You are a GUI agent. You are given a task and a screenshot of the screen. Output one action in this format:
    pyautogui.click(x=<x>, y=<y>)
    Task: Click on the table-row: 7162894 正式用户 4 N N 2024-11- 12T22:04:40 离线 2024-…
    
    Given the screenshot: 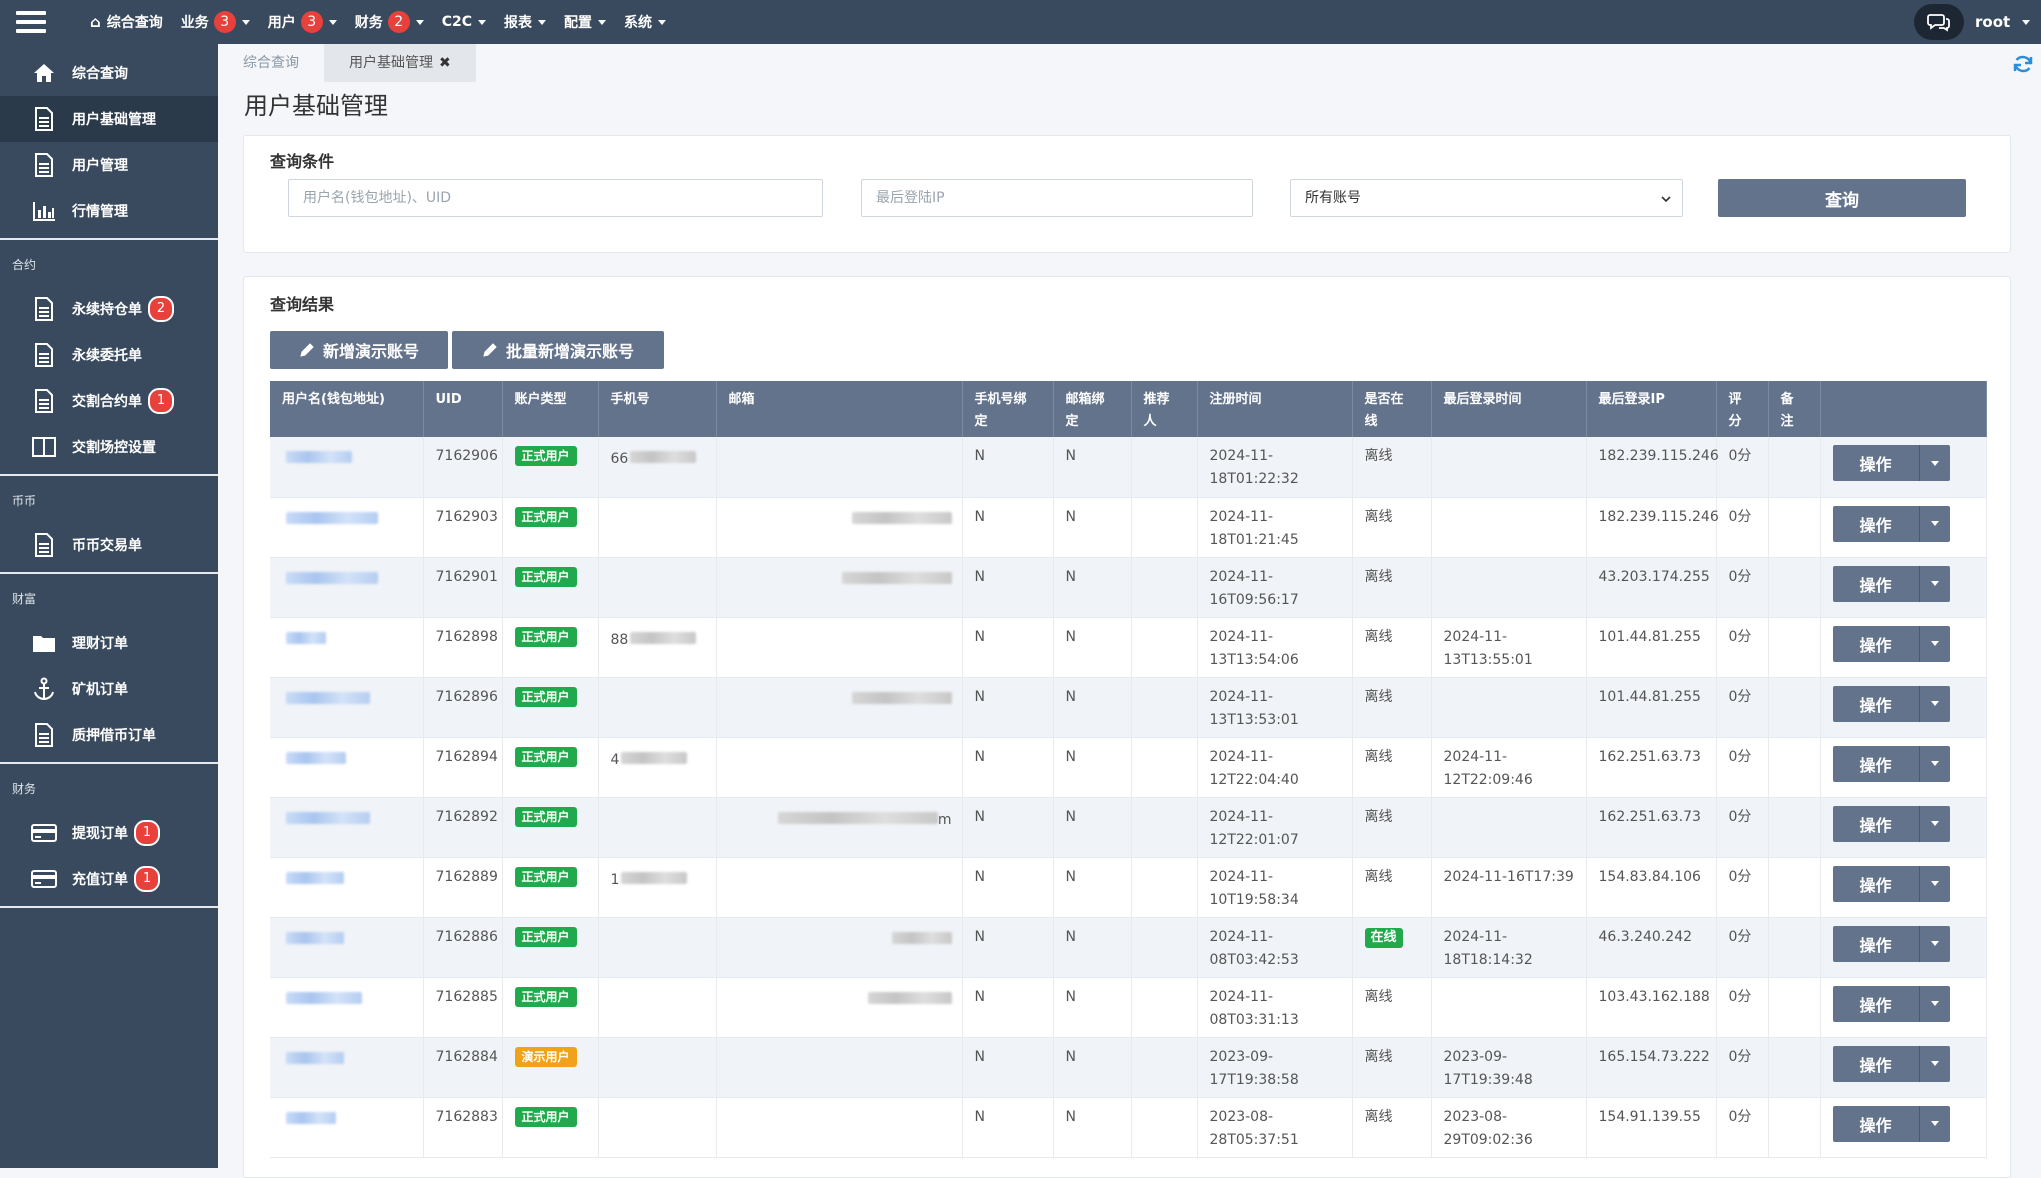 What is the action you would take?
    pyautogui.click(x=1128, y=767)
    